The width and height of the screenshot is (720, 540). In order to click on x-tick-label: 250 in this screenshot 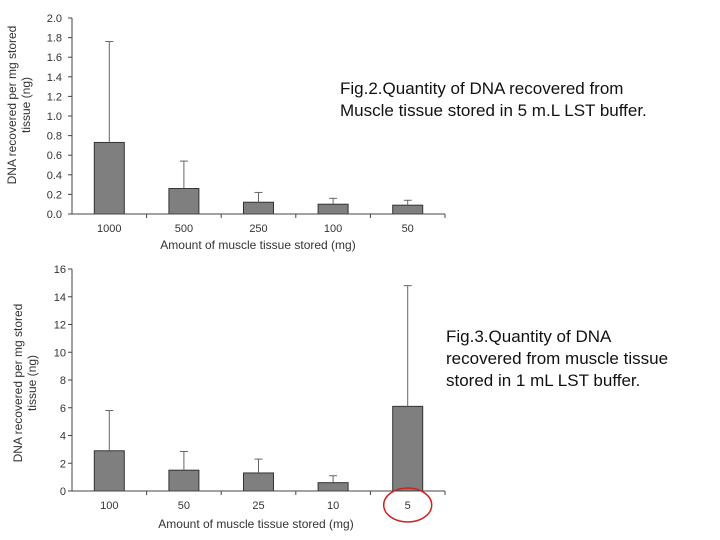, I will do `click(258, 229)`.